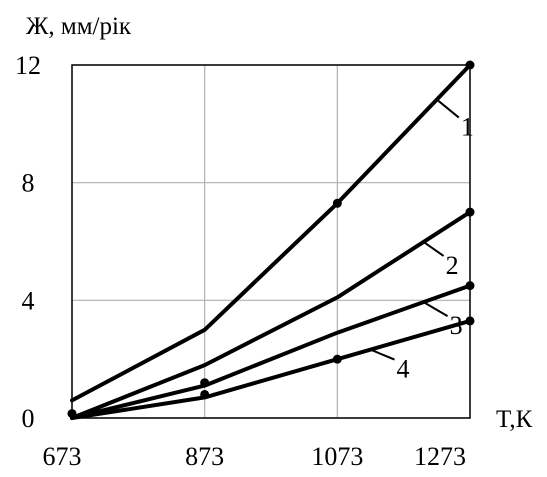  What do you see at coordinates (79, 26) in the screenshot?
I see `y-axis-title: Ж, мм/рік` at bounding box center [79, 26].